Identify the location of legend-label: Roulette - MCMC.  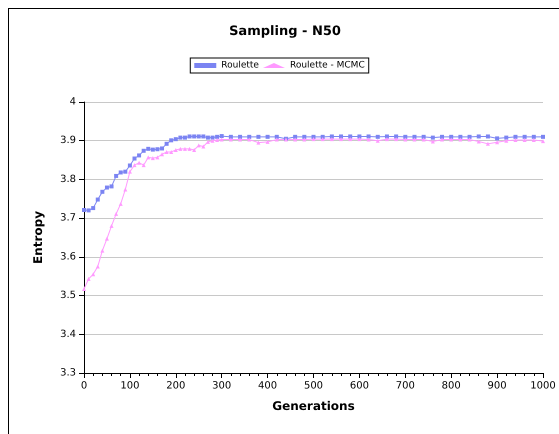
(327, 65).